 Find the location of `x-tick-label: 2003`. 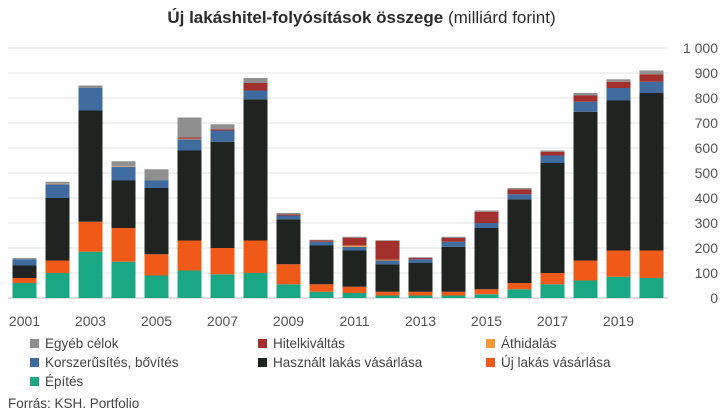

x-tick-label: 2003 is located at coordinates (90, 321).